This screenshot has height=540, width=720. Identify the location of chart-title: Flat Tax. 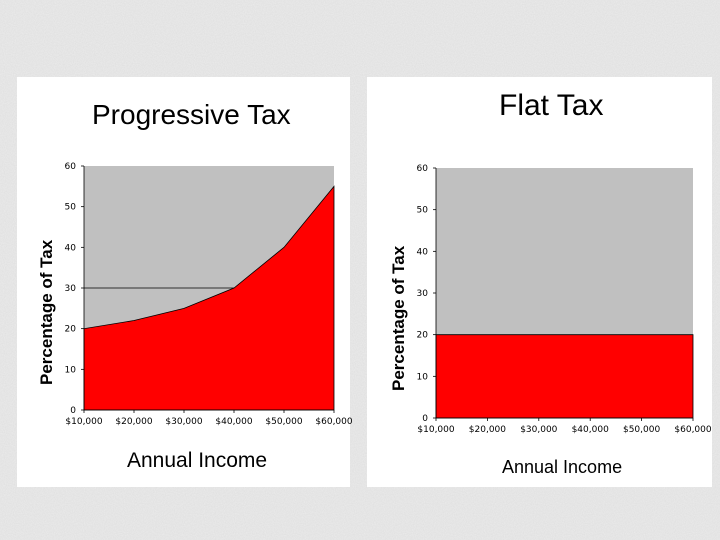
(551, 105).